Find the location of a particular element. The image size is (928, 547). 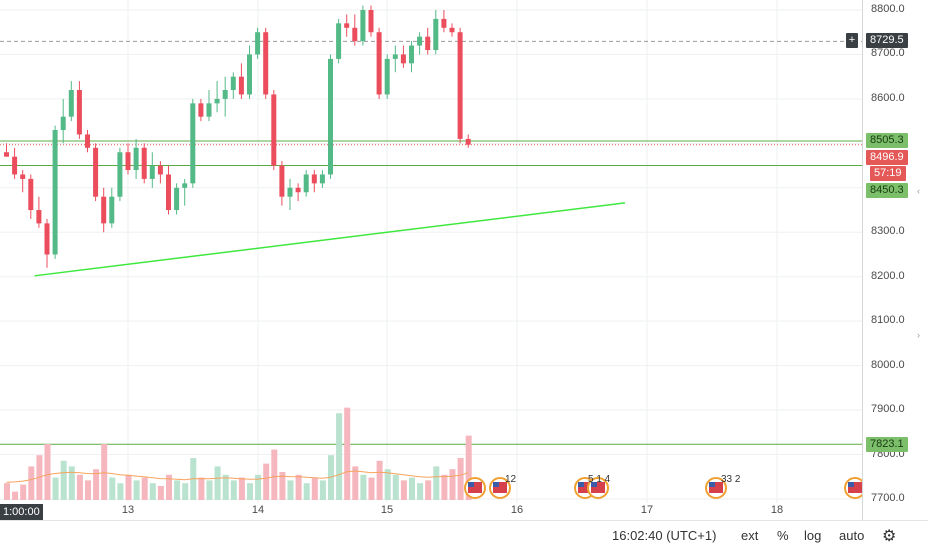

gear-icon: ⚙ is located at coordinates (889, 536).